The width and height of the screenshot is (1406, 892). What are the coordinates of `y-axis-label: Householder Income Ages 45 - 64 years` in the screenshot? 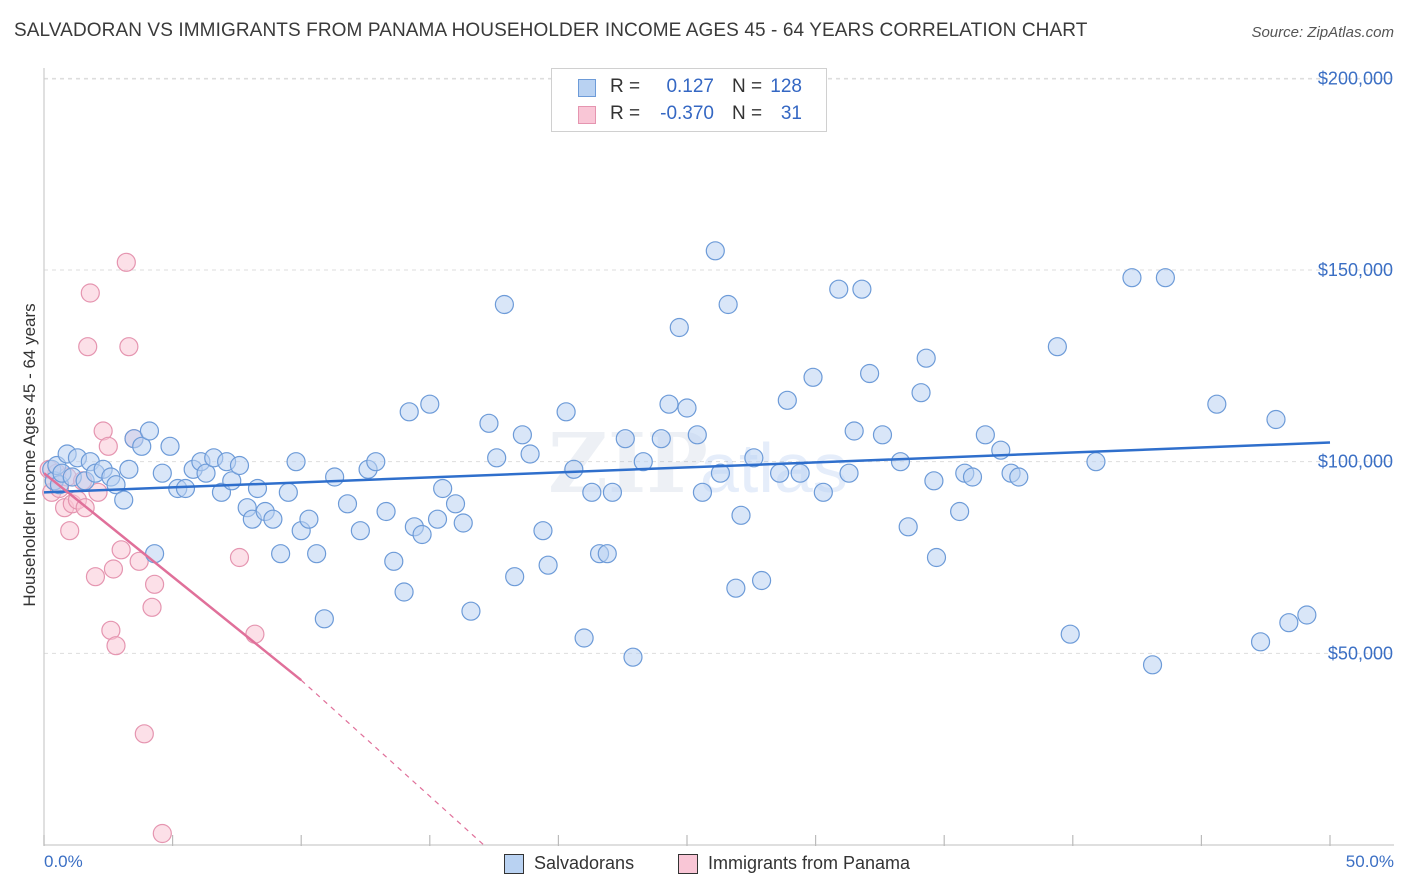 It's located at (29, 455).